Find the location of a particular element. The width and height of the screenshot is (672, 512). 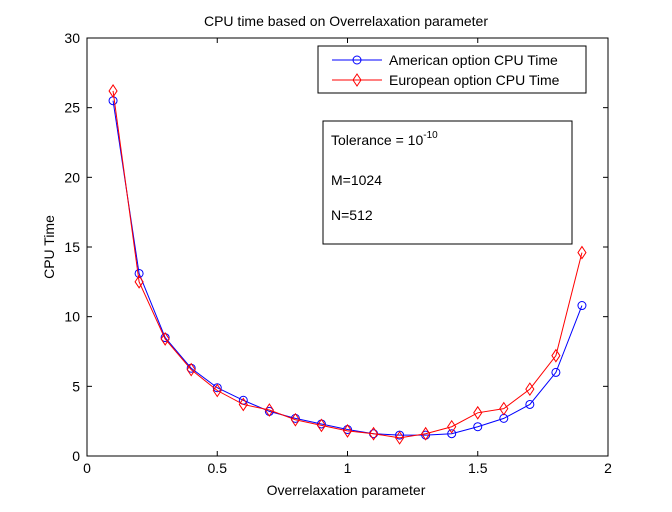

x-axis-title: Overrelaxation parameter is located at coordinates (346, 490).